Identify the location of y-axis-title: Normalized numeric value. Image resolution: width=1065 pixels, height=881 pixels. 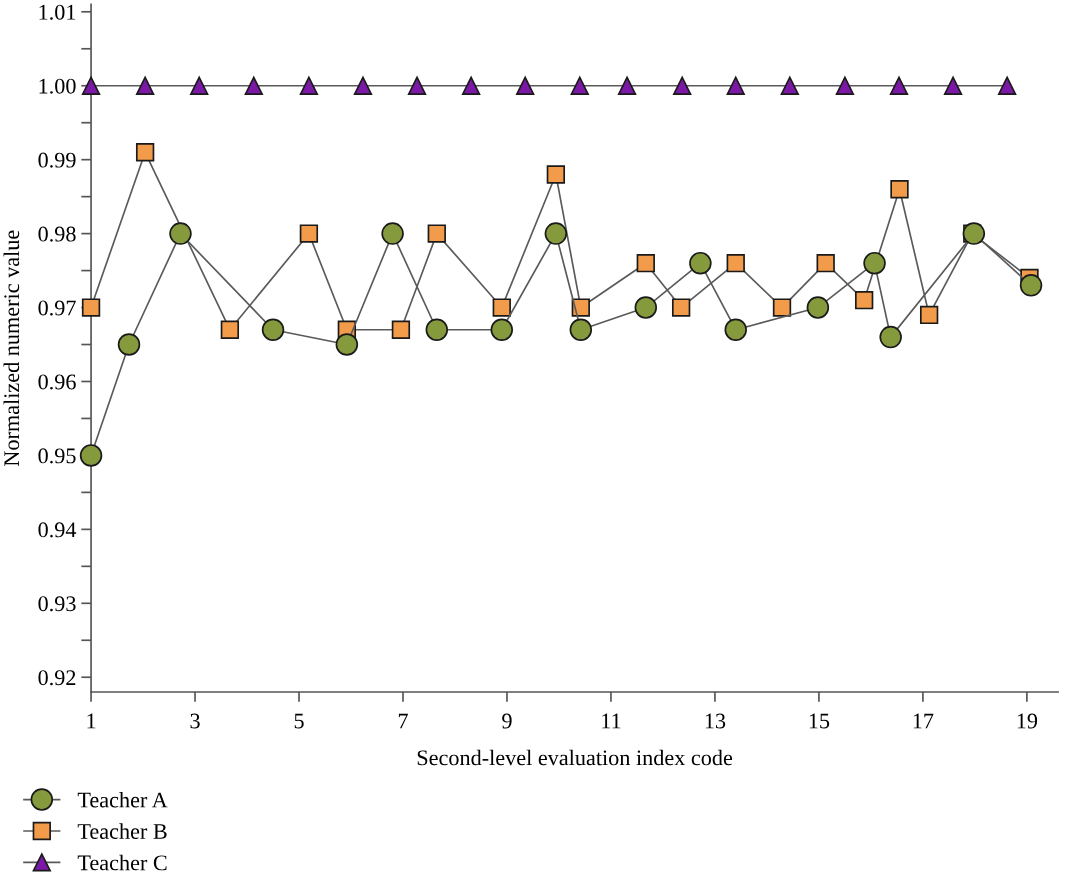
(11, 348).